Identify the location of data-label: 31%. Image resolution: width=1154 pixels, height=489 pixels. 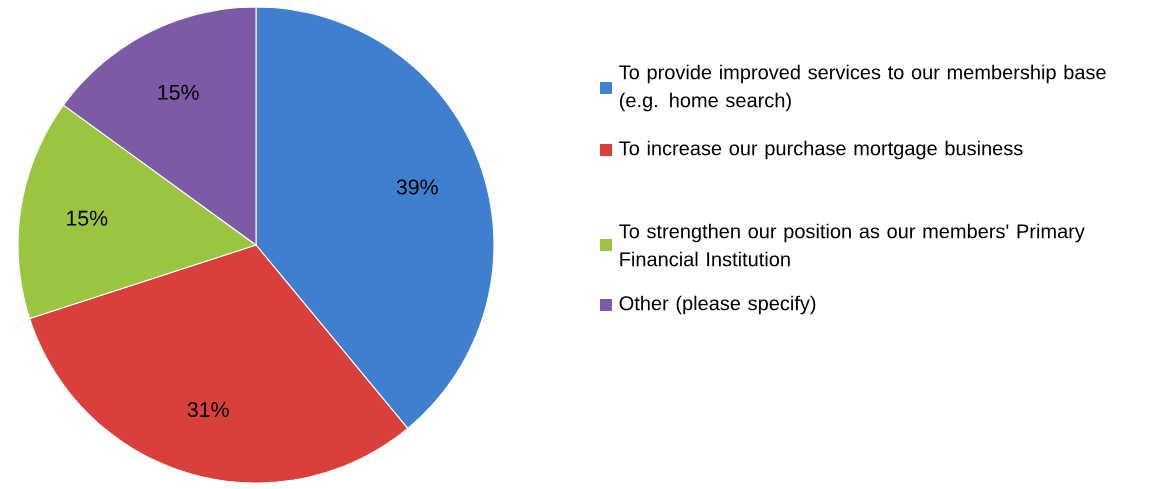
(208, 410).